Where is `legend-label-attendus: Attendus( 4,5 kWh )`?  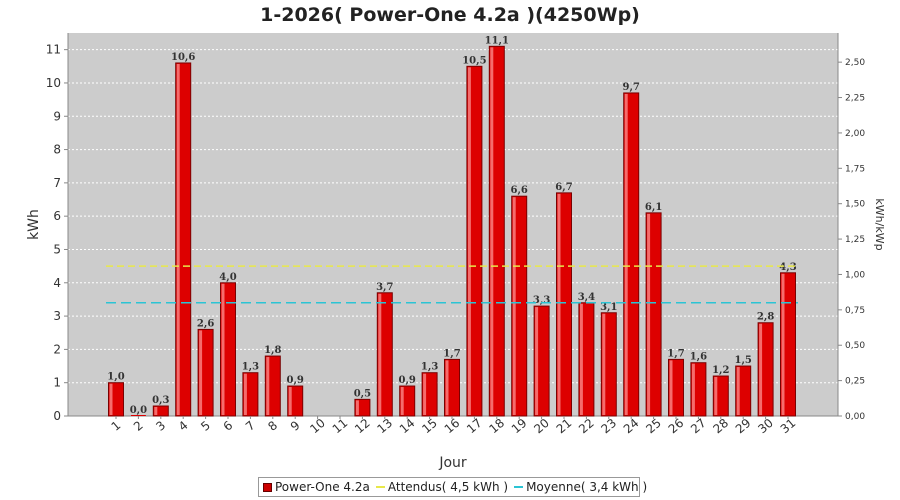
legend-label-attendus: Attendus( 4,5 kWh ) is located at coordinates (448, 487).